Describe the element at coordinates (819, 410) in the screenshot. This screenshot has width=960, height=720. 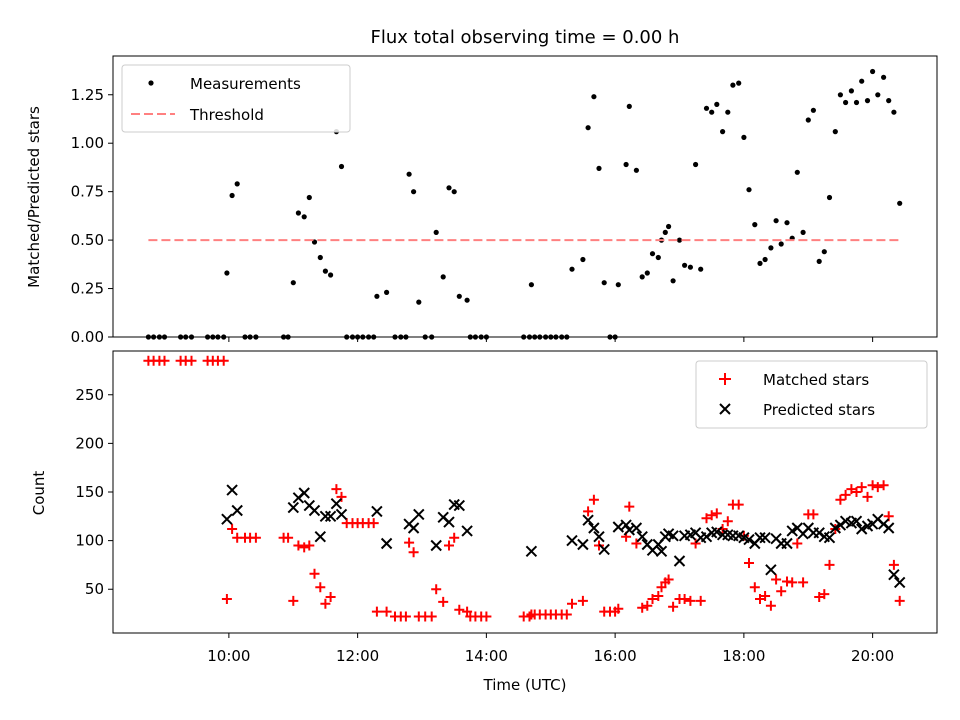
I see `legend-predicted-label: Predicted stars` at that location.